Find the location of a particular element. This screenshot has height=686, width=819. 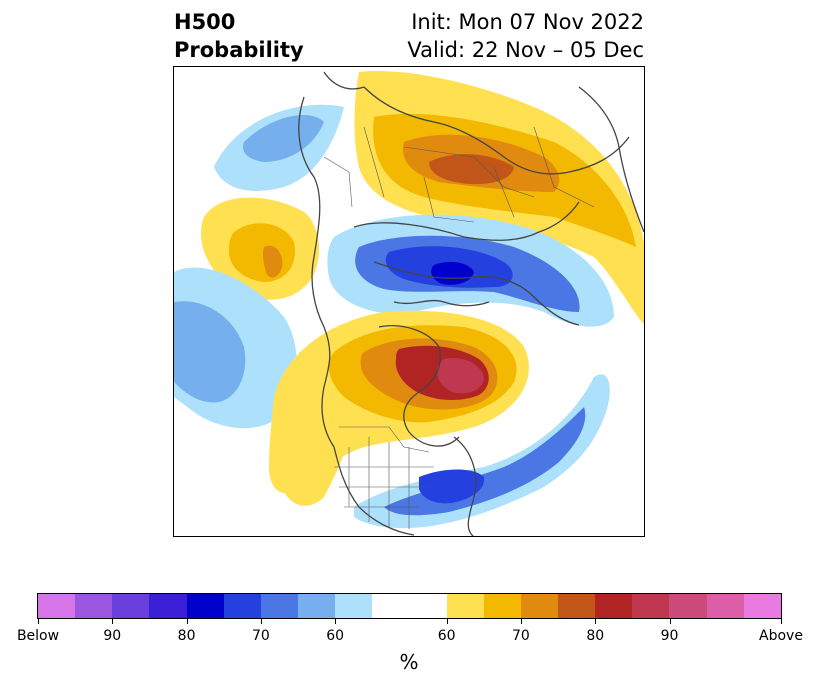

map-title: H500 Probability is located at coordinates (239, 36).